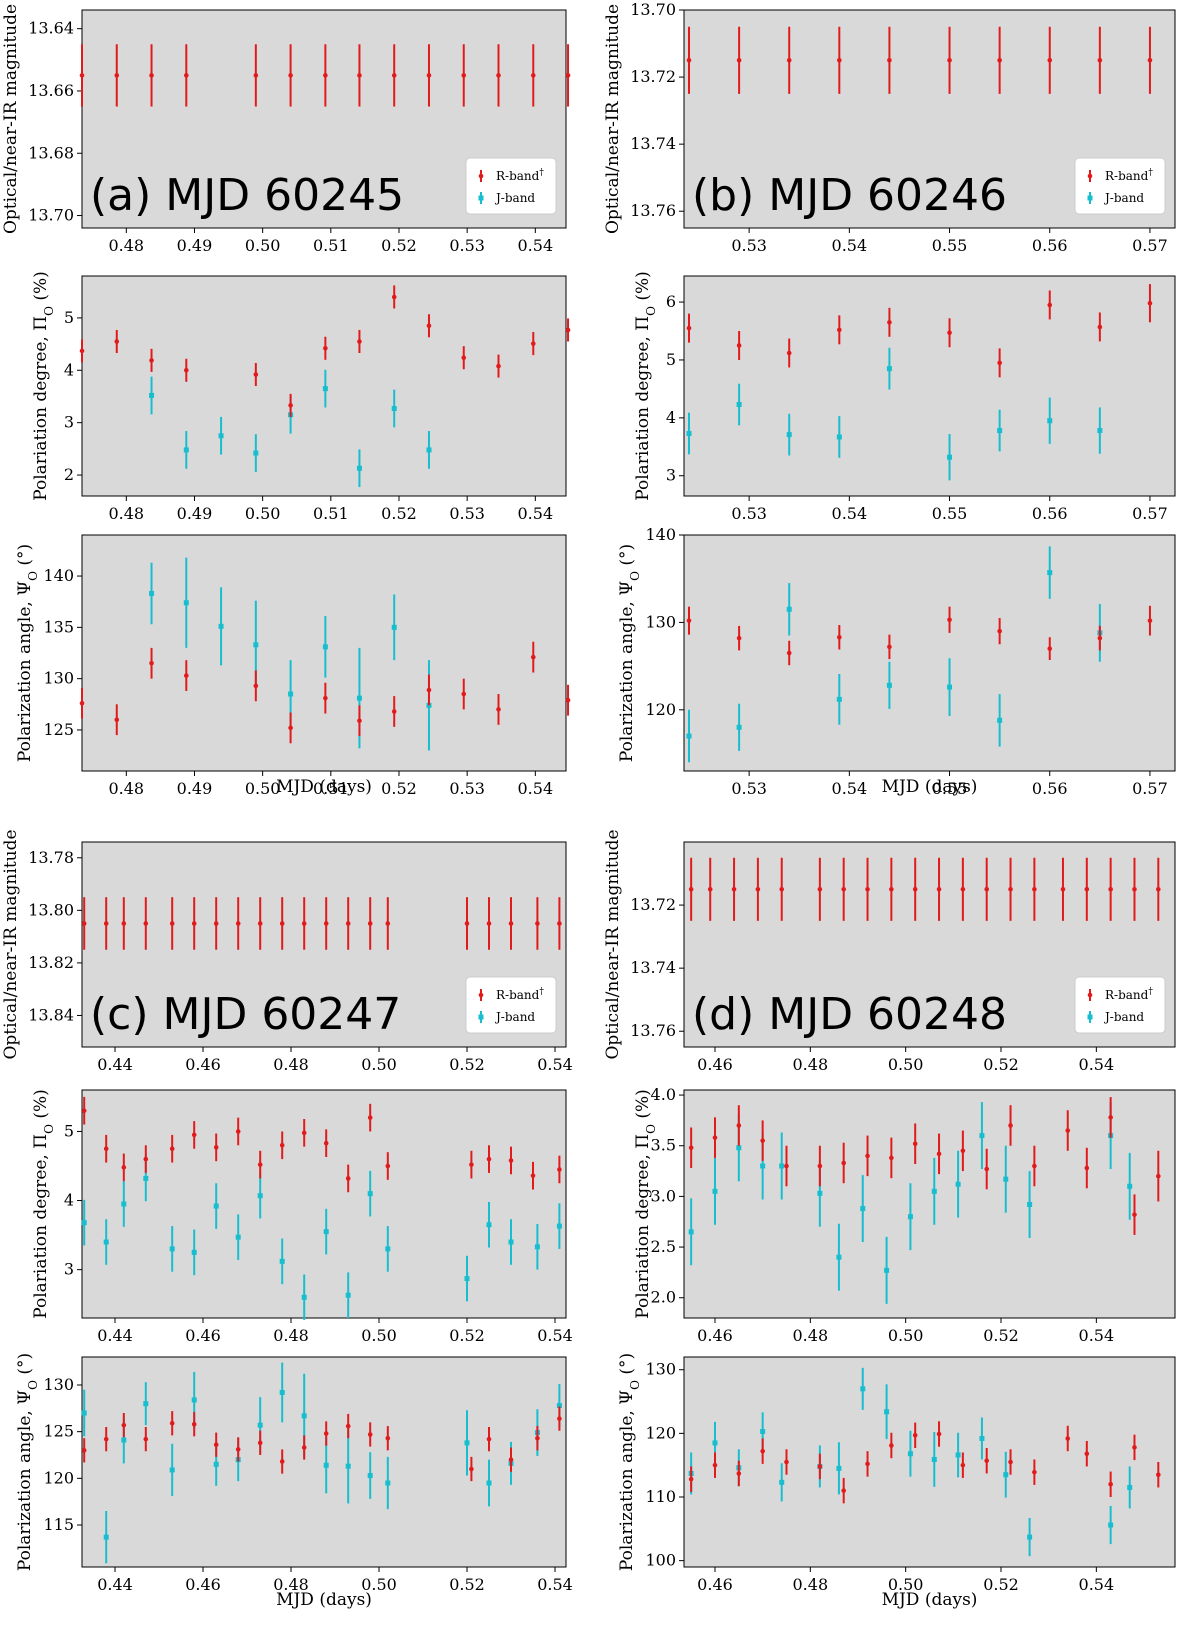  Describe the element at coordinates (126, 513) in the screenshot. I see `degree-x-tick-label: 0.48` at that location.